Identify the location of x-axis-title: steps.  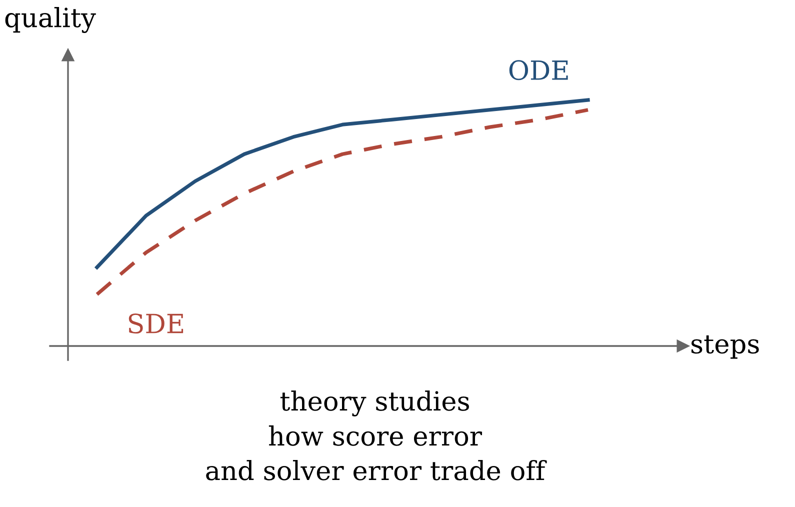
(725, 347).